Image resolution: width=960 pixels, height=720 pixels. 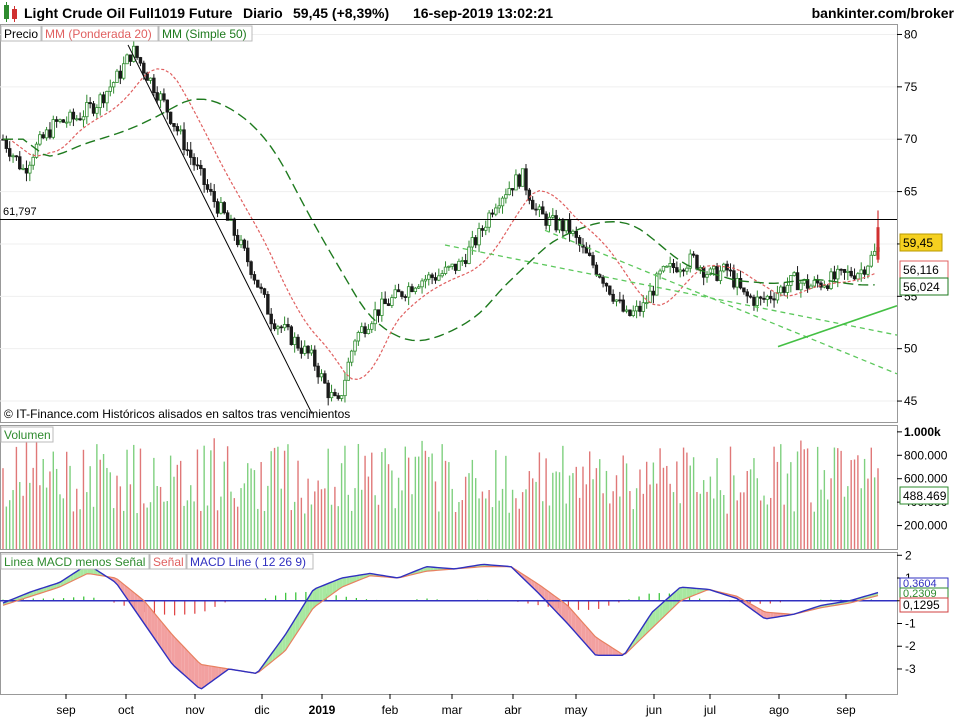 I want to click on instrument-title: Light Crude Oil Full1019 Future, so click(x=128, y=13).